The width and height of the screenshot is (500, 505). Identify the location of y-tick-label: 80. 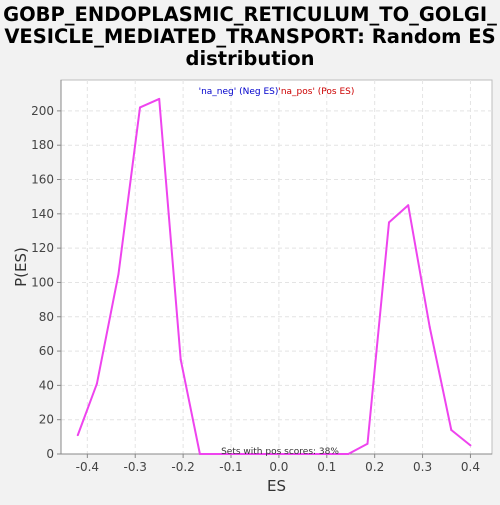
(46, 317).